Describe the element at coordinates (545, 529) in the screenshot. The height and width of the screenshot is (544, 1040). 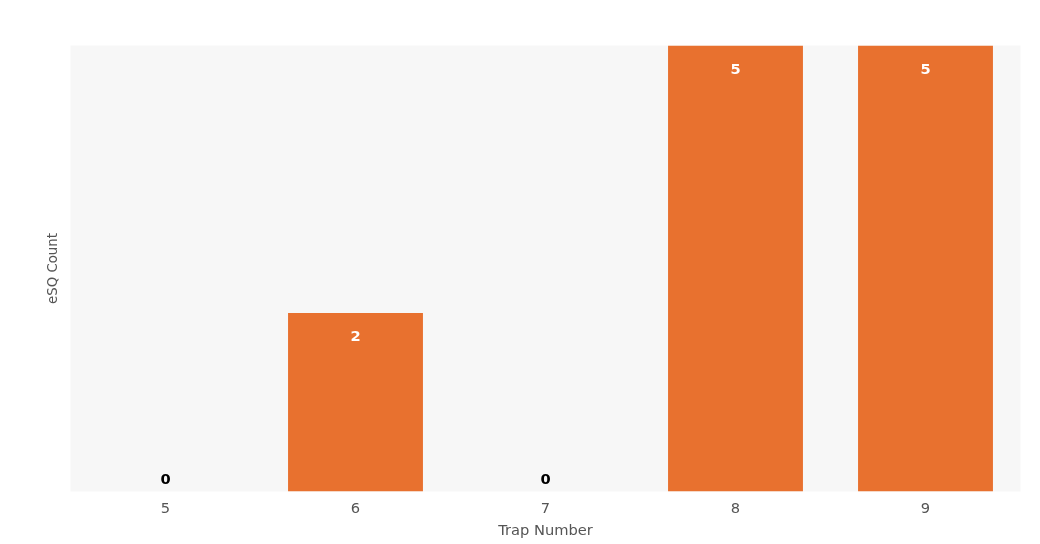
I see `x-axis-title: Trap Number` at that location.